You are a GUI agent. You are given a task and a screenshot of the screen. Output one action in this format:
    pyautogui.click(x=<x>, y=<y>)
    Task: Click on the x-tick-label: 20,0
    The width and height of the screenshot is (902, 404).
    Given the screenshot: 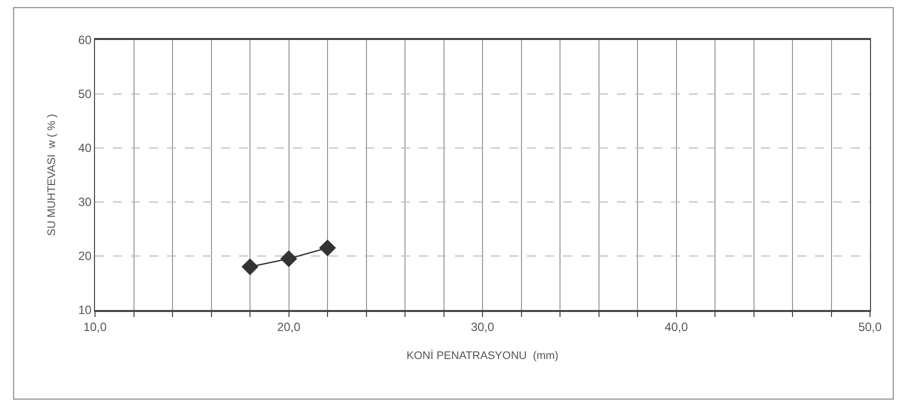 What is the action you would take?
    pyautogui.click(x=289, y=327)
    